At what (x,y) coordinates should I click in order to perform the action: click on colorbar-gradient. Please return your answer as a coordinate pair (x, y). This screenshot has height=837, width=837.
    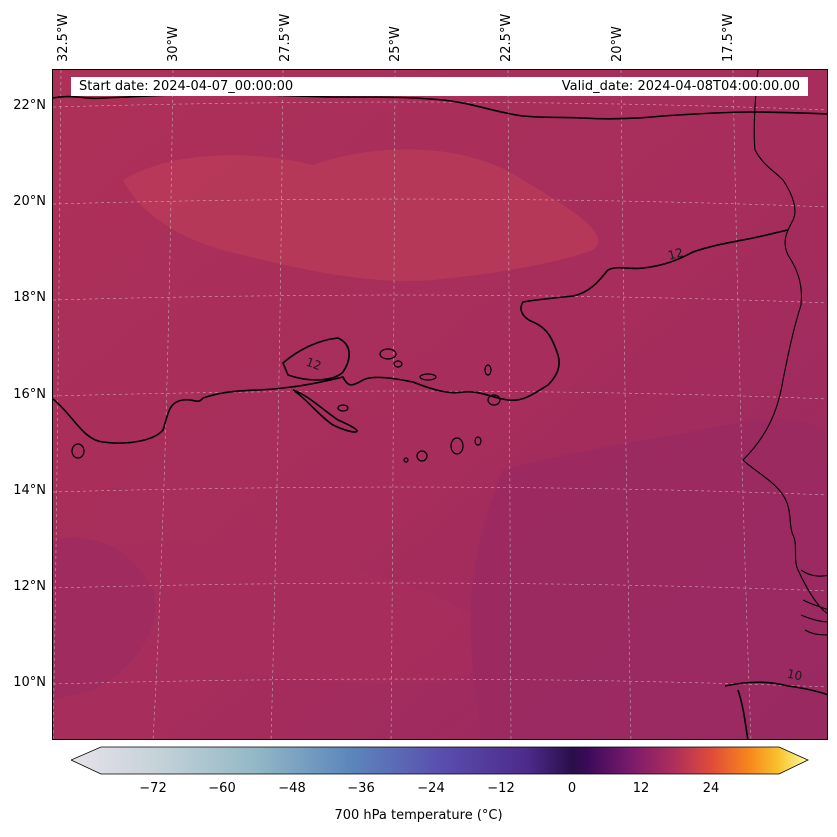
    Looking at the image, I should click on (440, 760).